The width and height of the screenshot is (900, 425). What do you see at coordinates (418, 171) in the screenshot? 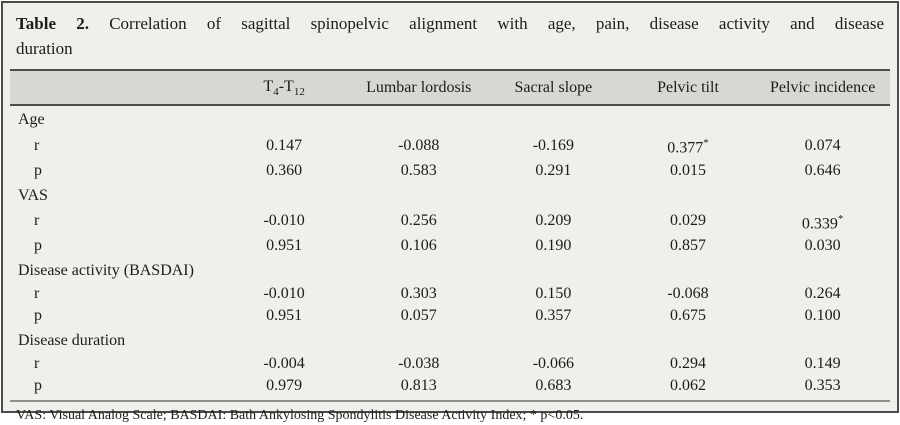
I see `value-cell: 0.583` at bounding box center [418, 171].